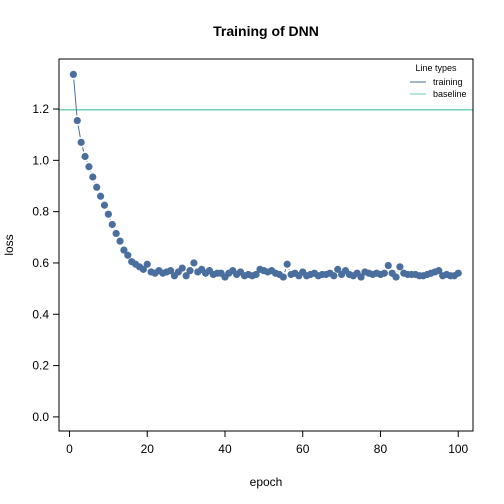 Image resolution: width=504 pixels, height=504 pixels. Describe the element at coordinates (69, 449) in the screenshot. I see `x-tick-label: 0` at that location.